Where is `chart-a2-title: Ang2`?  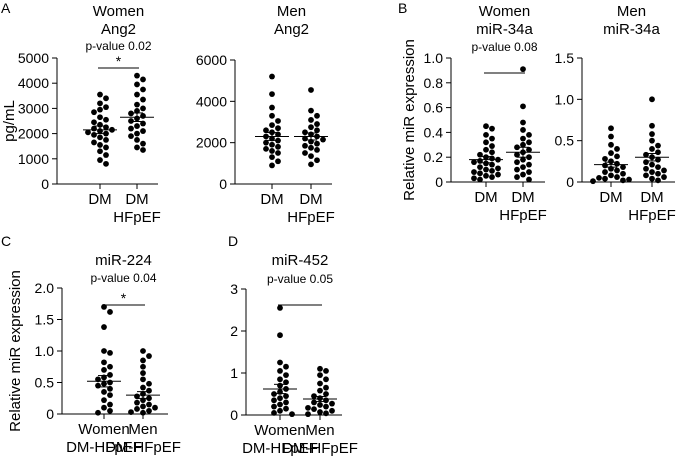
chart-a2-title: Ang2 is located at coordinates (291, 29).